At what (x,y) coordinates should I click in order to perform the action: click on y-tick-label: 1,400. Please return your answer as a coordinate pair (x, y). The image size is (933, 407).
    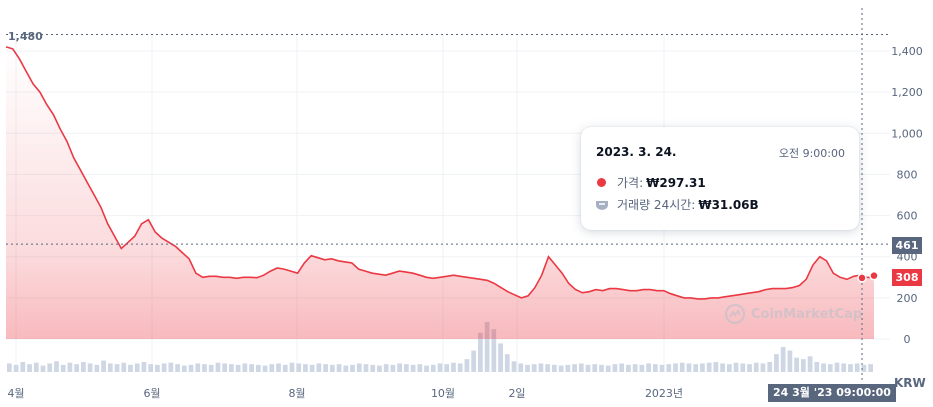
    Looking at the image, I should click on (907, 51).